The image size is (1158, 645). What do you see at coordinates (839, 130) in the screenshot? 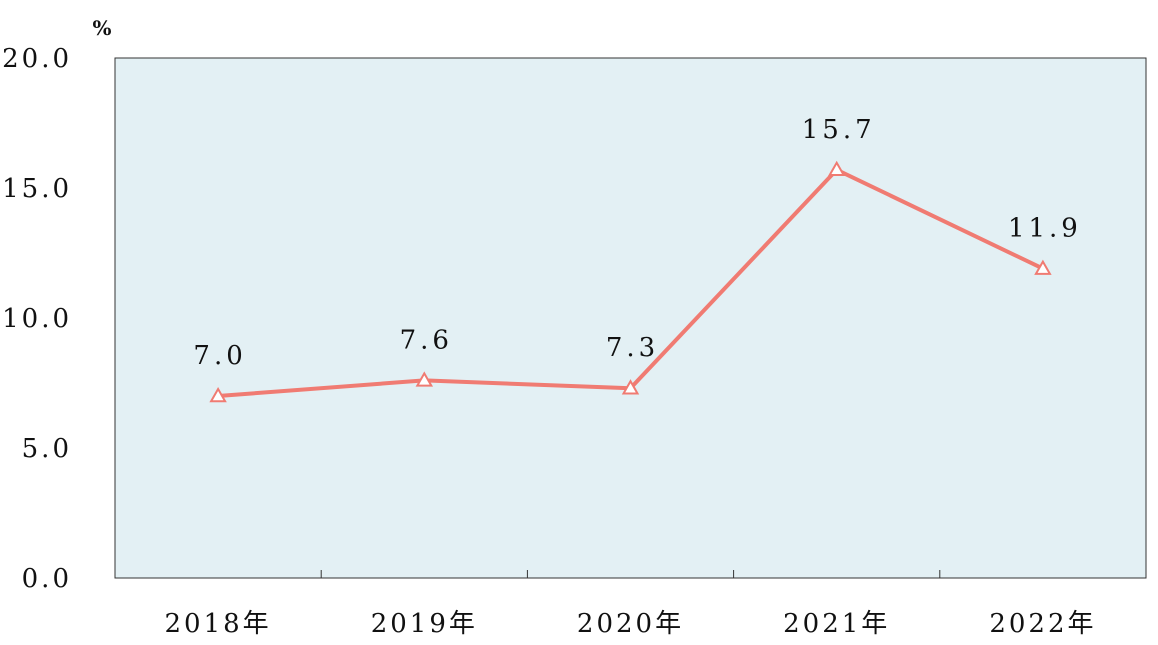
I see `data-value-label: 15.7` at bounding box center [839, 130].